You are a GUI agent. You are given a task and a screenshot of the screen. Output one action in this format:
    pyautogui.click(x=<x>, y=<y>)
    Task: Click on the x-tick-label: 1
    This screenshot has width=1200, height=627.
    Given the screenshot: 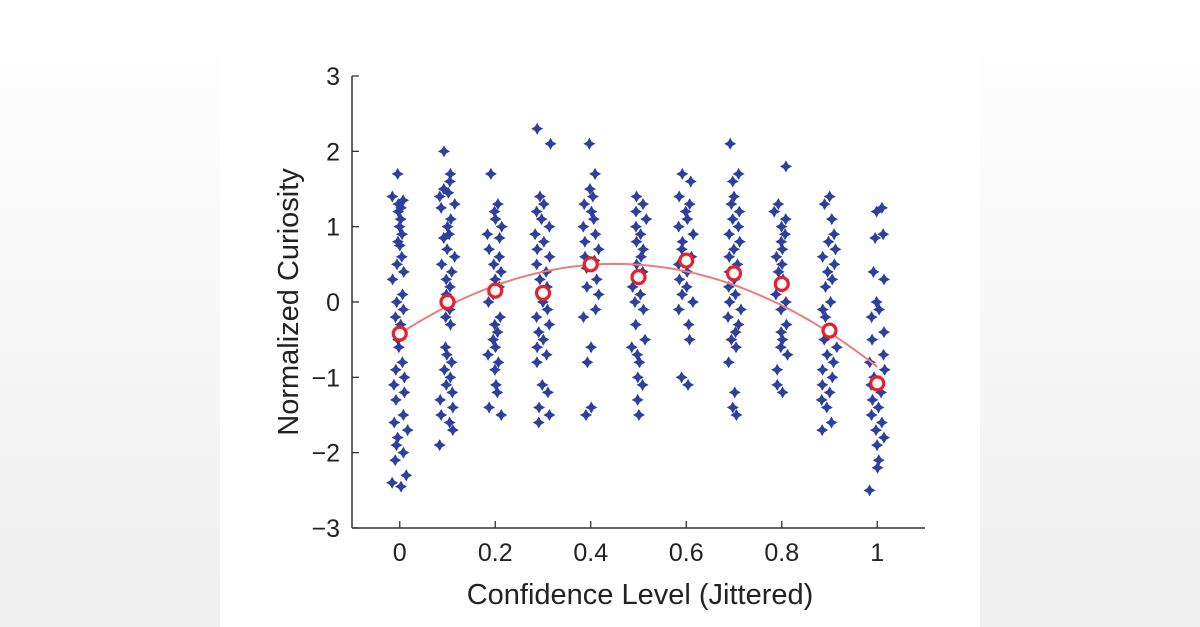 What is the action you would take?
    pyautogui.click(x=877, y=553)
    